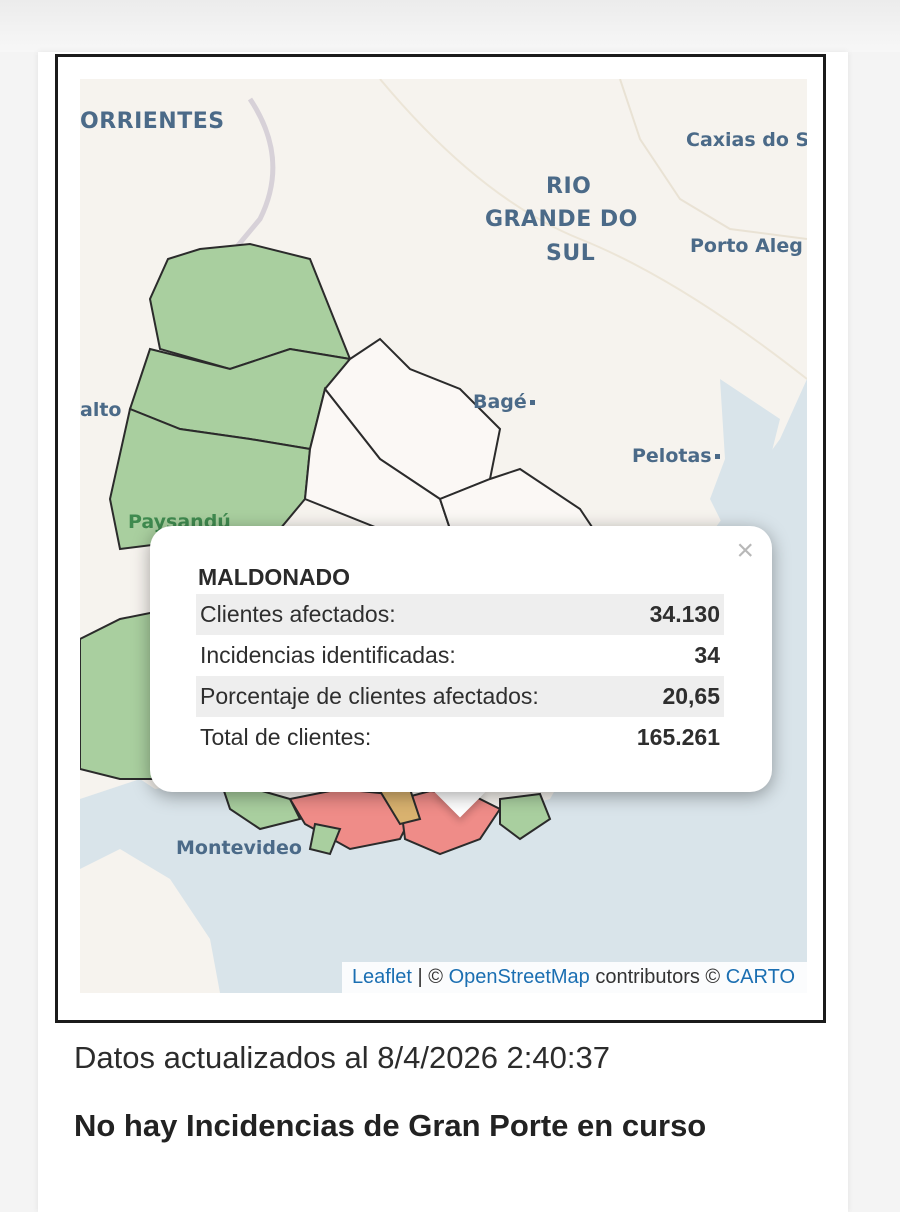 Image resolution: width=900 pixels, height=1212 pixels. Describe the element at coordinates (561, 219) in the screenshot. I see `label-rio-grande-2: GRANDE DO` at that location.